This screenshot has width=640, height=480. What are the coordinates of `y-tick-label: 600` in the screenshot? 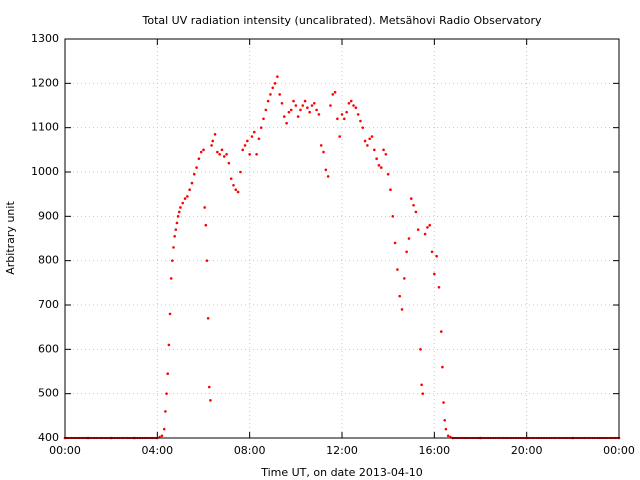 It's located at (48, 348).